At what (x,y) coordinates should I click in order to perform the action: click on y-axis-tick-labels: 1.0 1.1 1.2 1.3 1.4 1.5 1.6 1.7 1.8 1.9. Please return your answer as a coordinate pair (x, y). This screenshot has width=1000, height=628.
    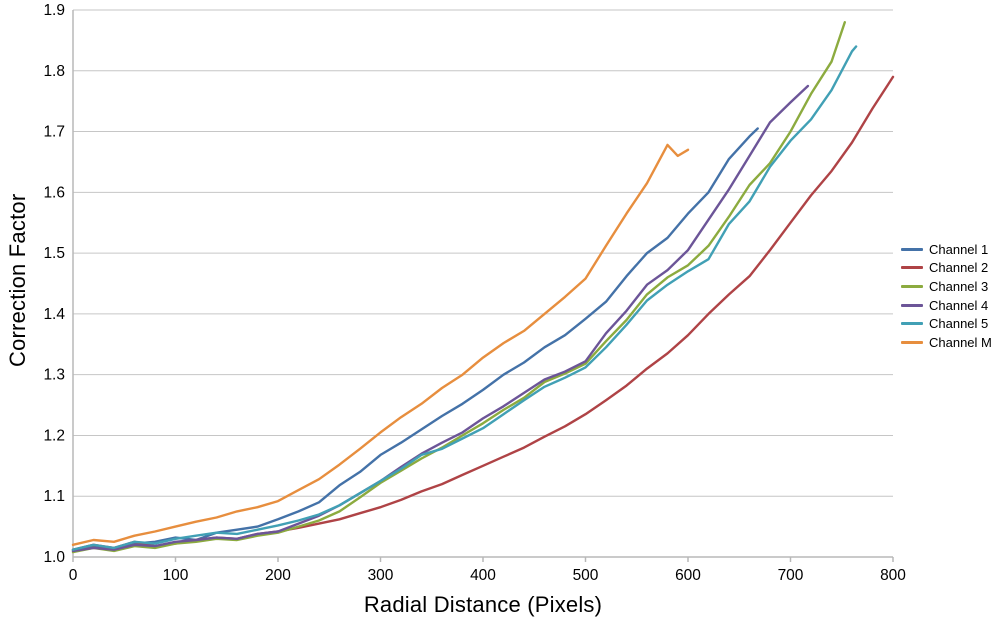
    Looking at the image, I should click on (54, 284).